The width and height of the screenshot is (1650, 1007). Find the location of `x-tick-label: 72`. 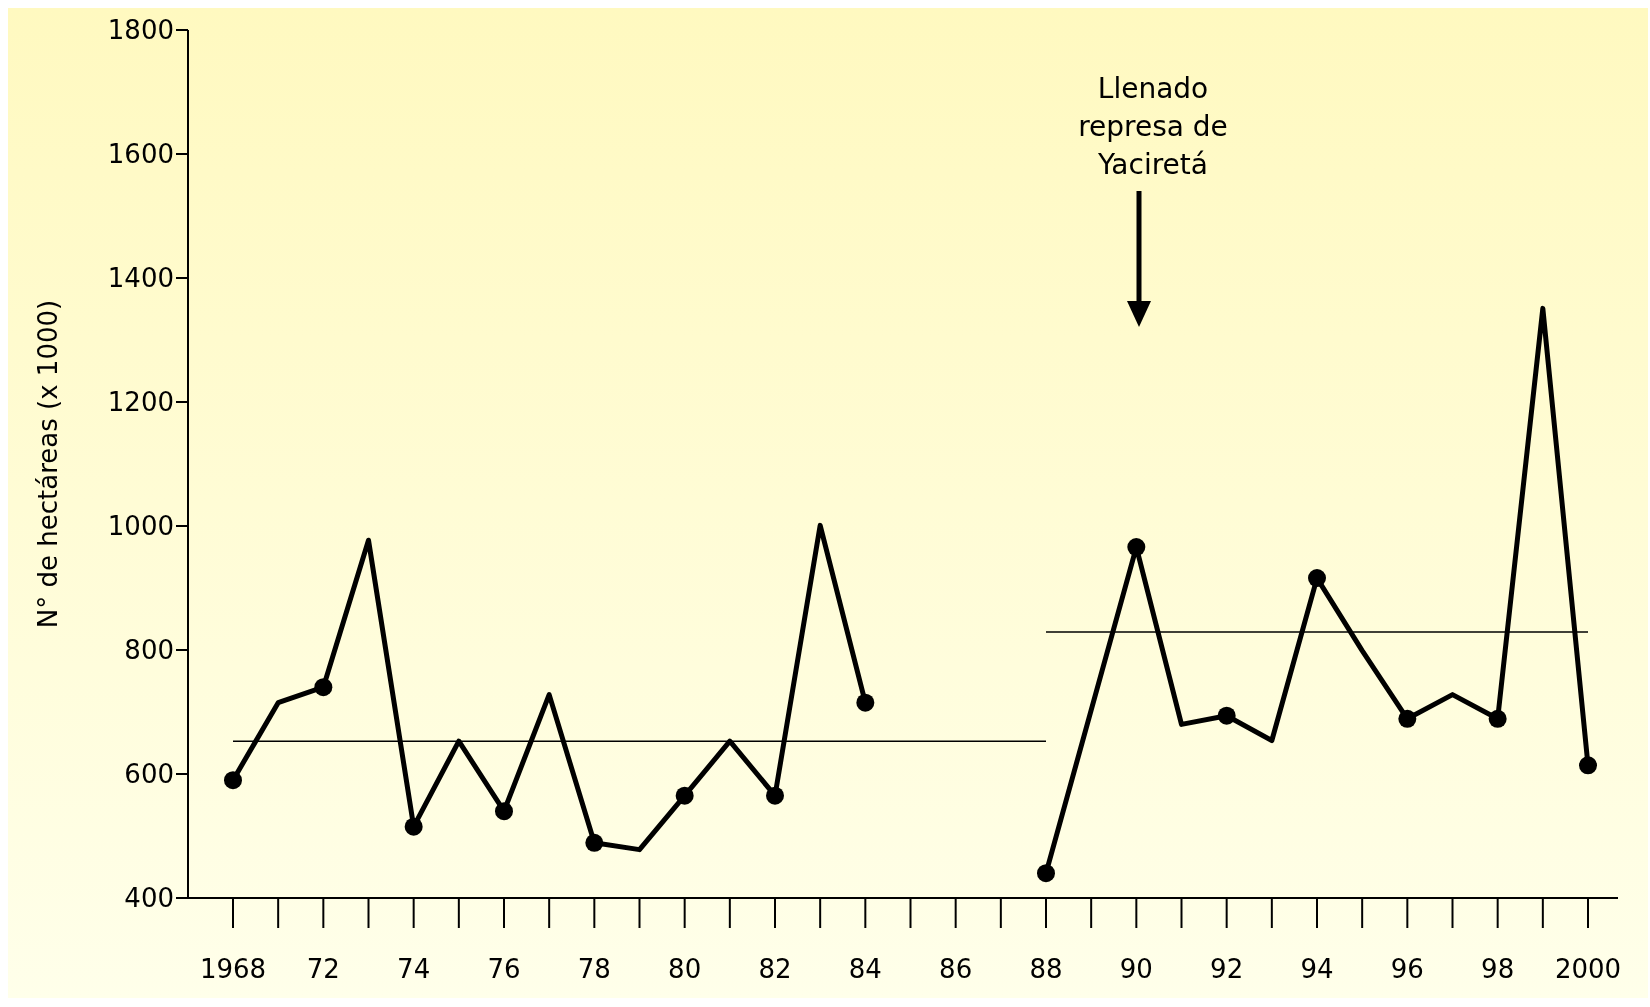

x-tick-label: 72 is located at coordinates (323, 969).